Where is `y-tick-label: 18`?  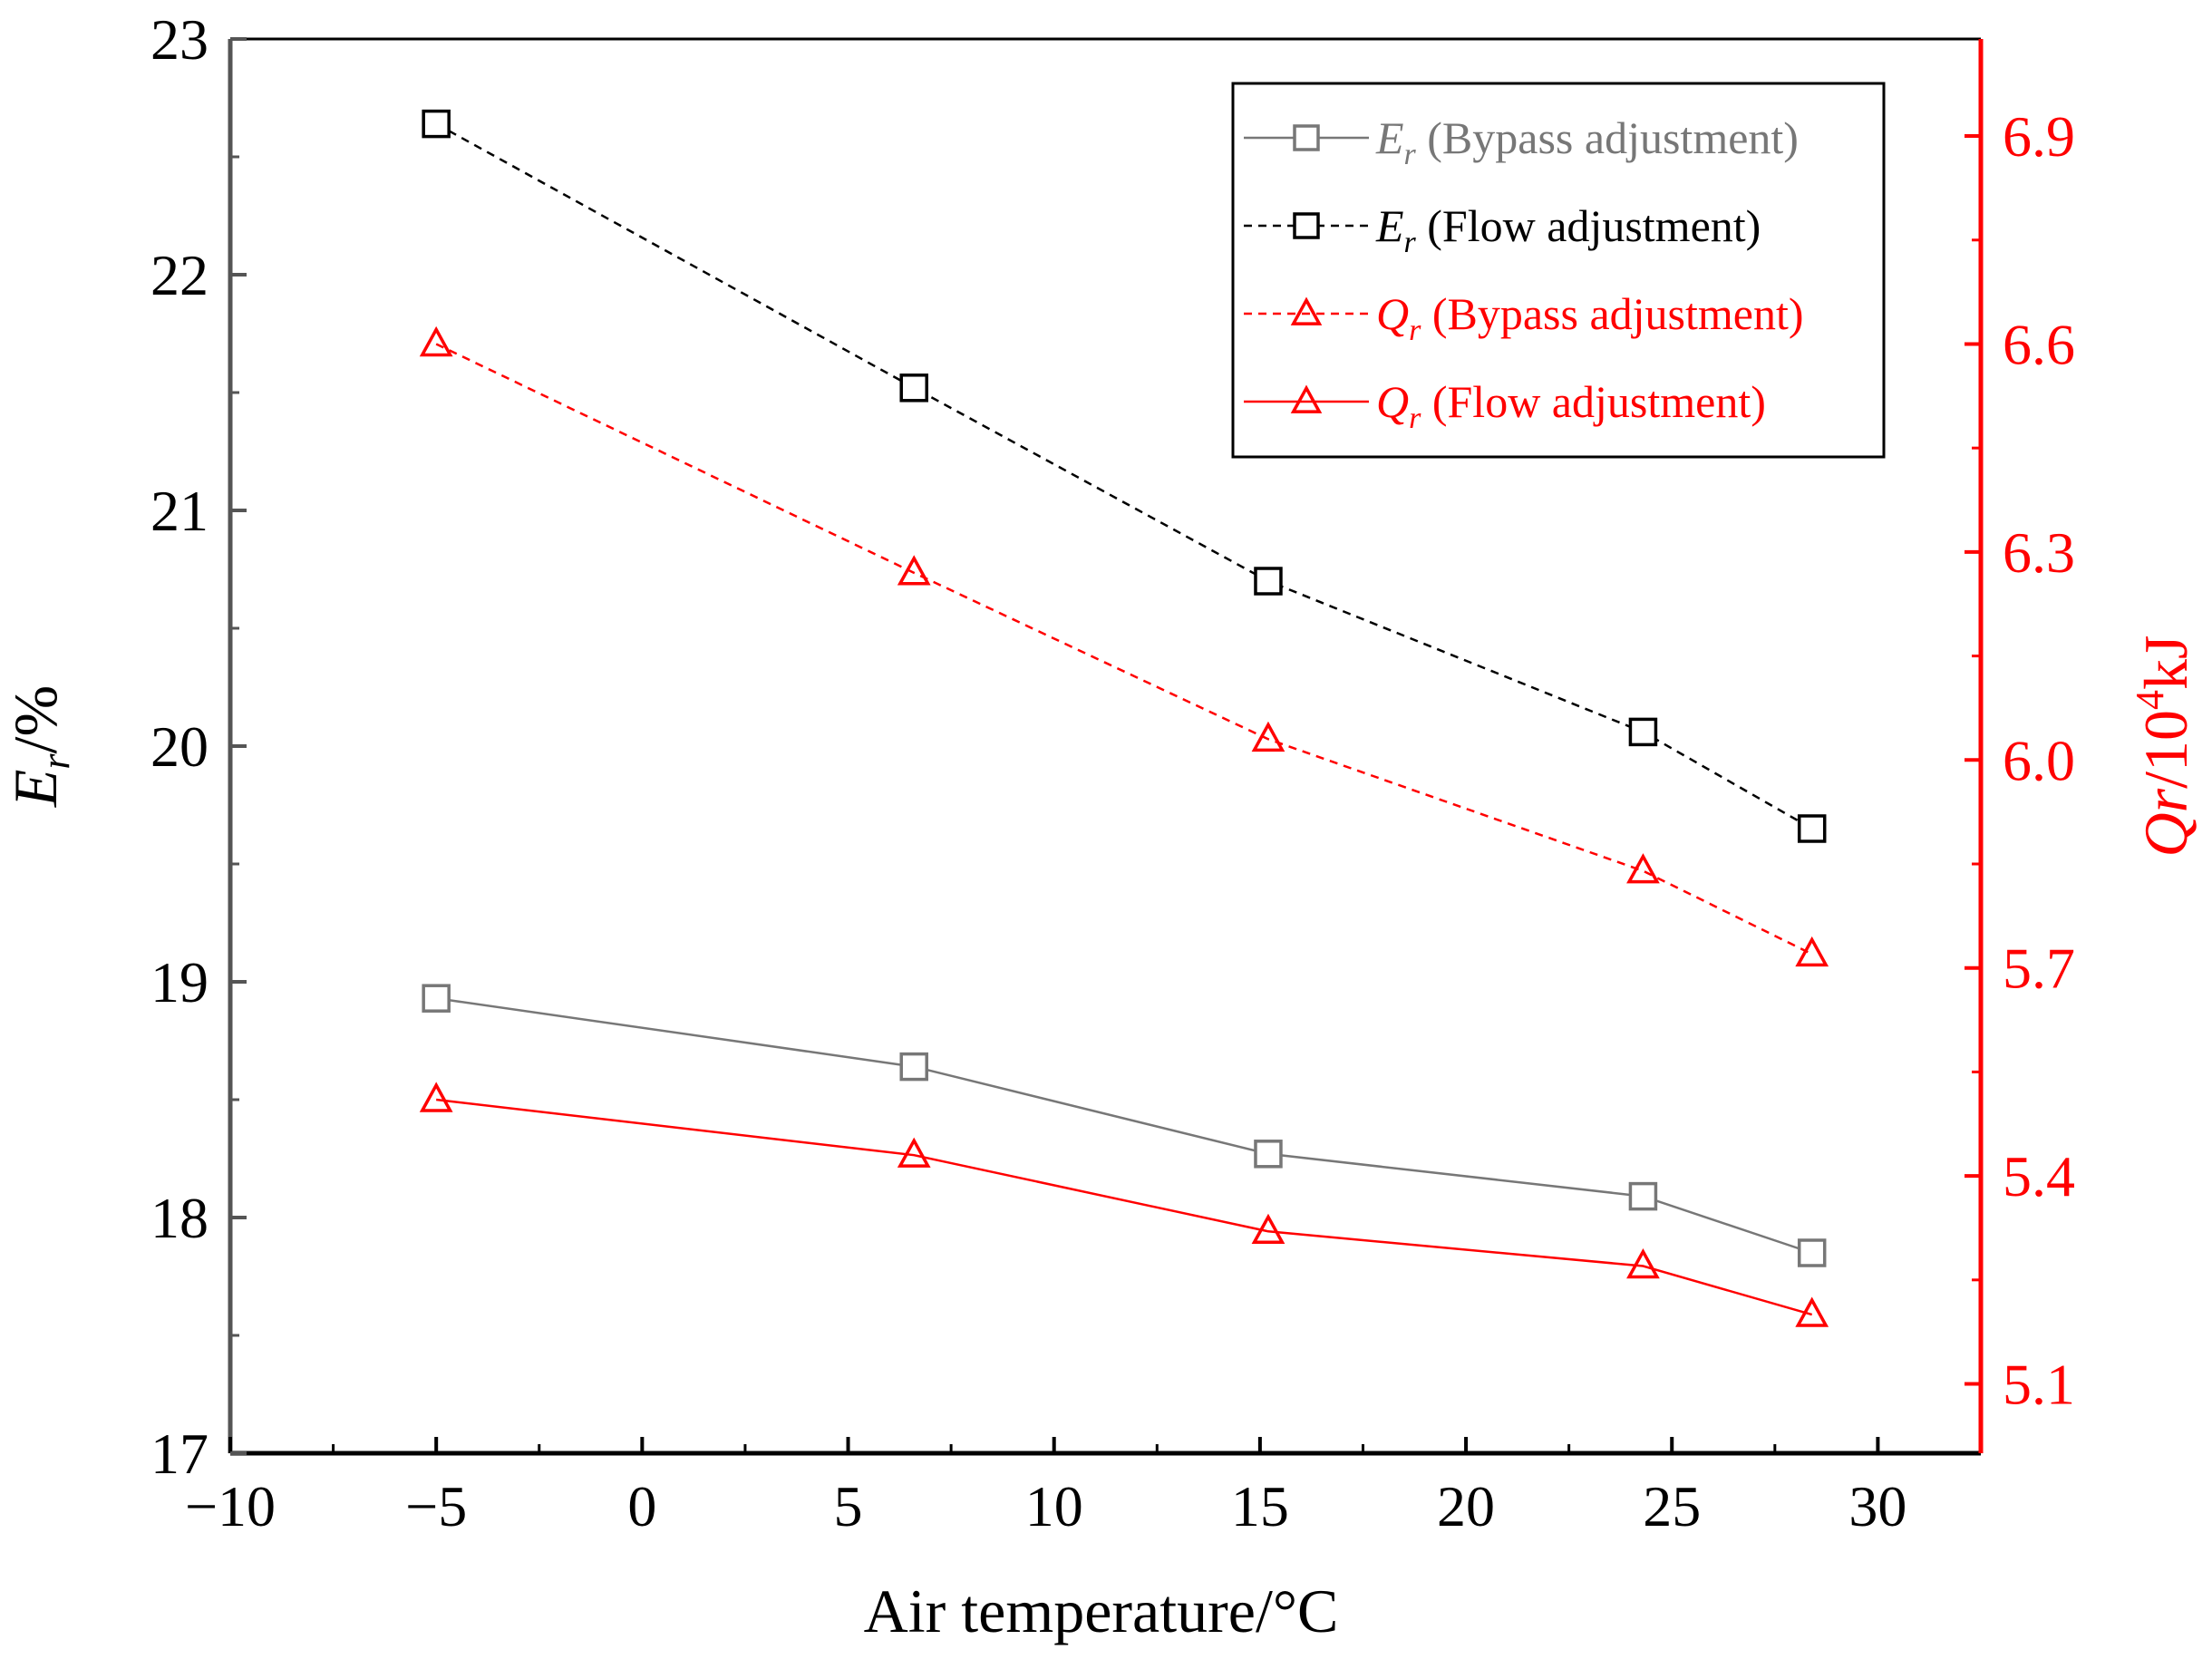 y-tick-label: 18 is located at coordinates (179, 1218).